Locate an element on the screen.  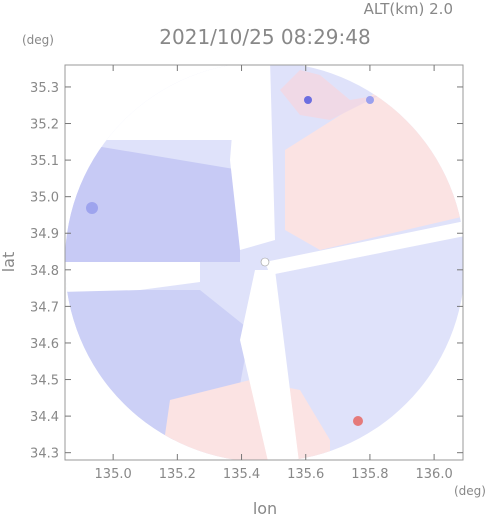
y-label: lat is located at coordinates (9, 262).